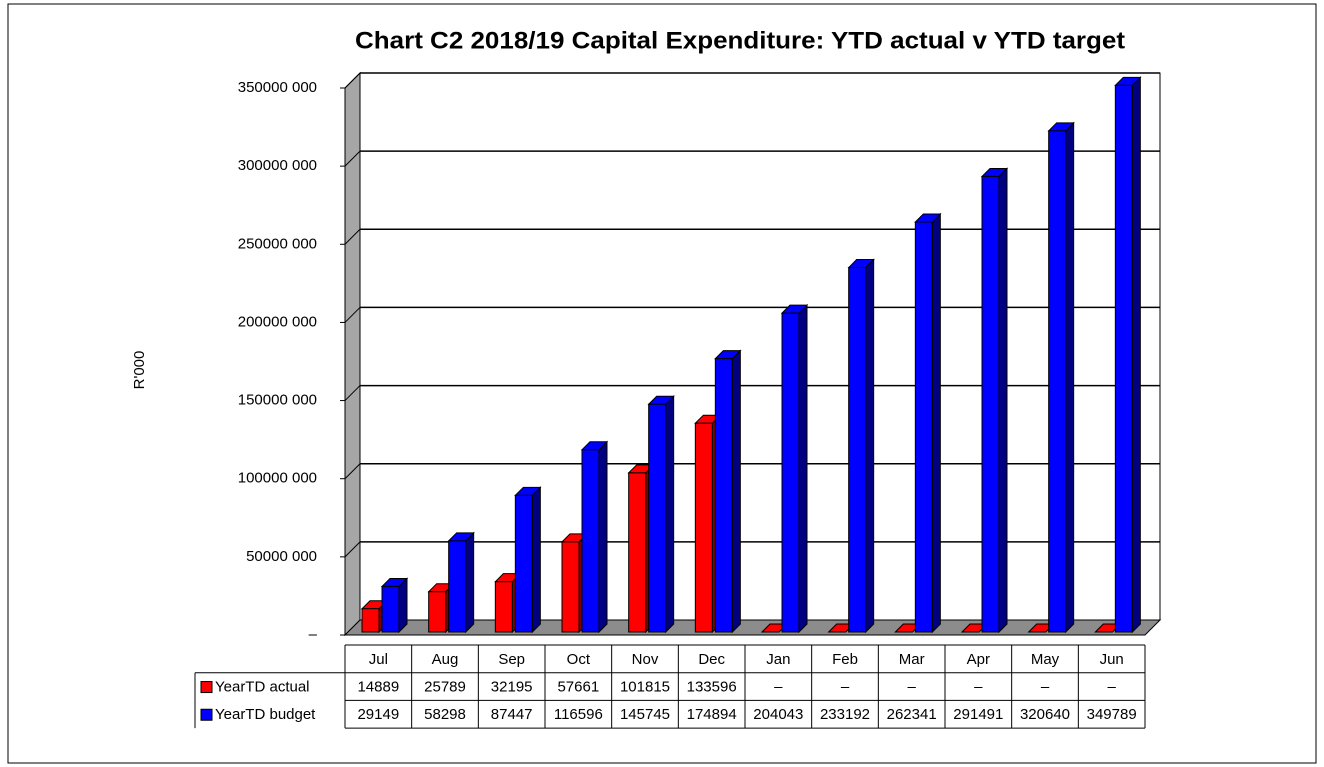  Describe the element at coordinates (1045, 714) in the screenshot. I see `data-label: 320640` at that location.